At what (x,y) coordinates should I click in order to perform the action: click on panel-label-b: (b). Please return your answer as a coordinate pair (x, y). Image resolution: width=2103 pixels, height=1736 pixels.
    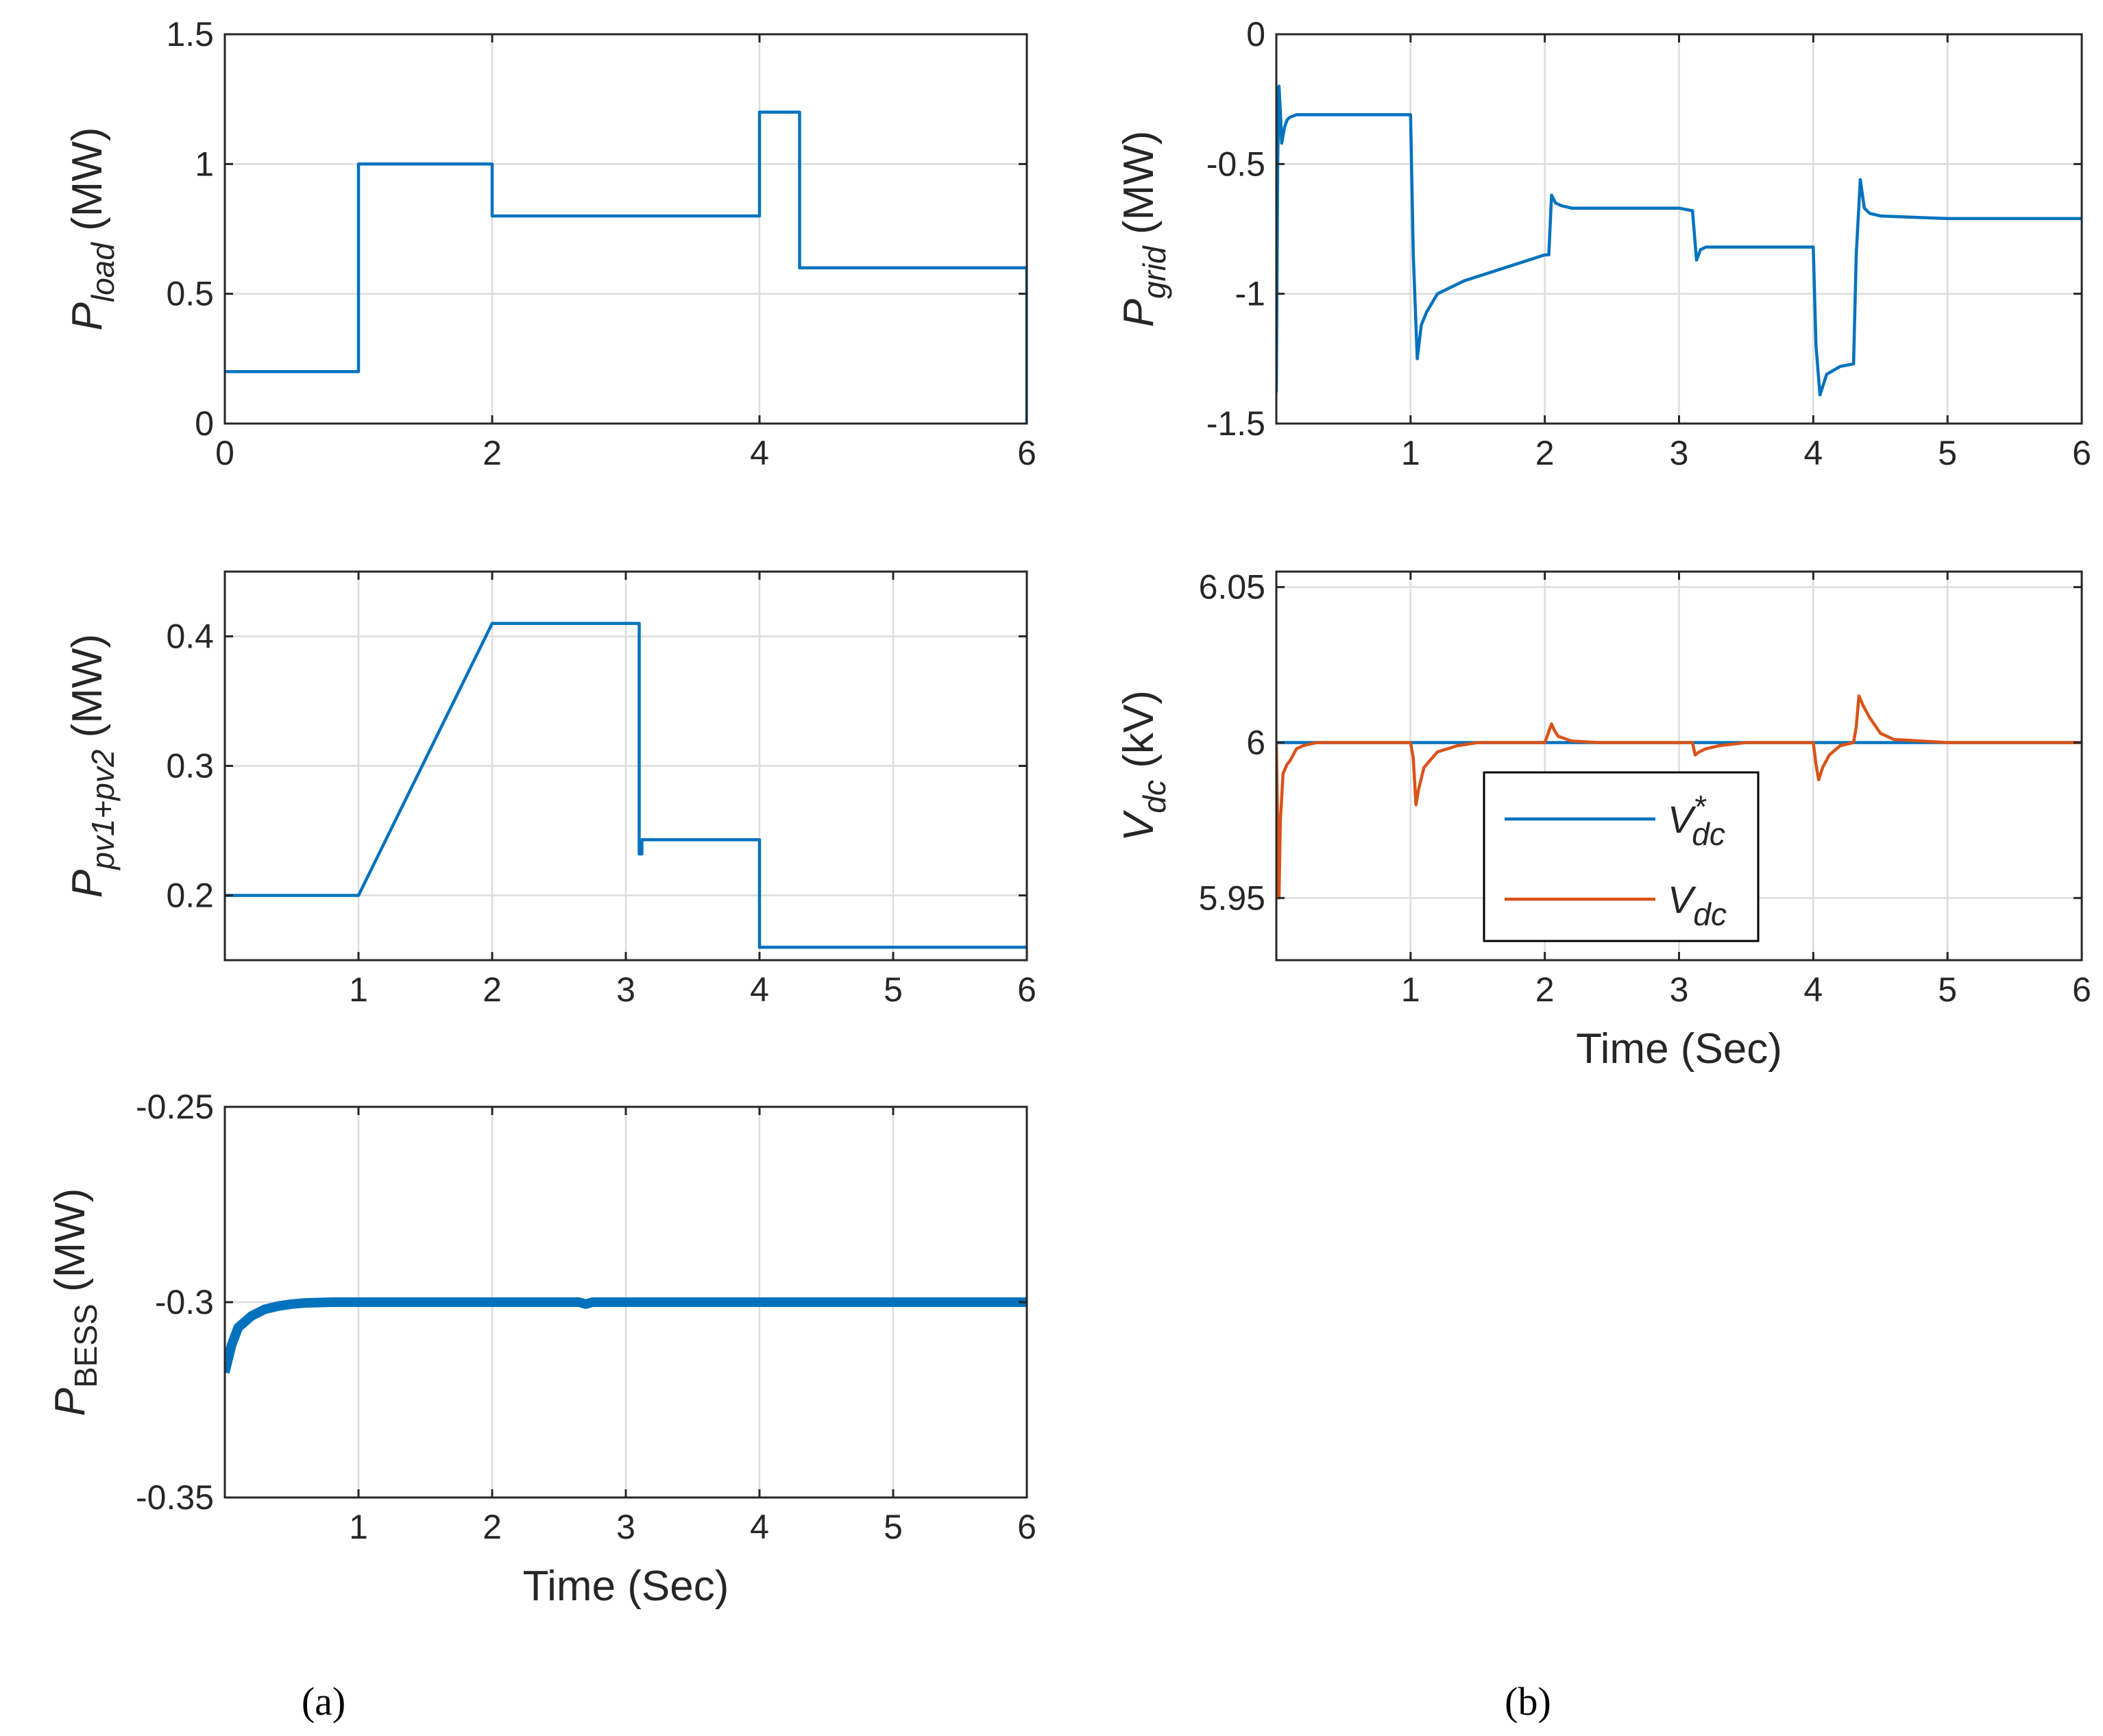
    Looking at the image, I should click on (1528, 1702).